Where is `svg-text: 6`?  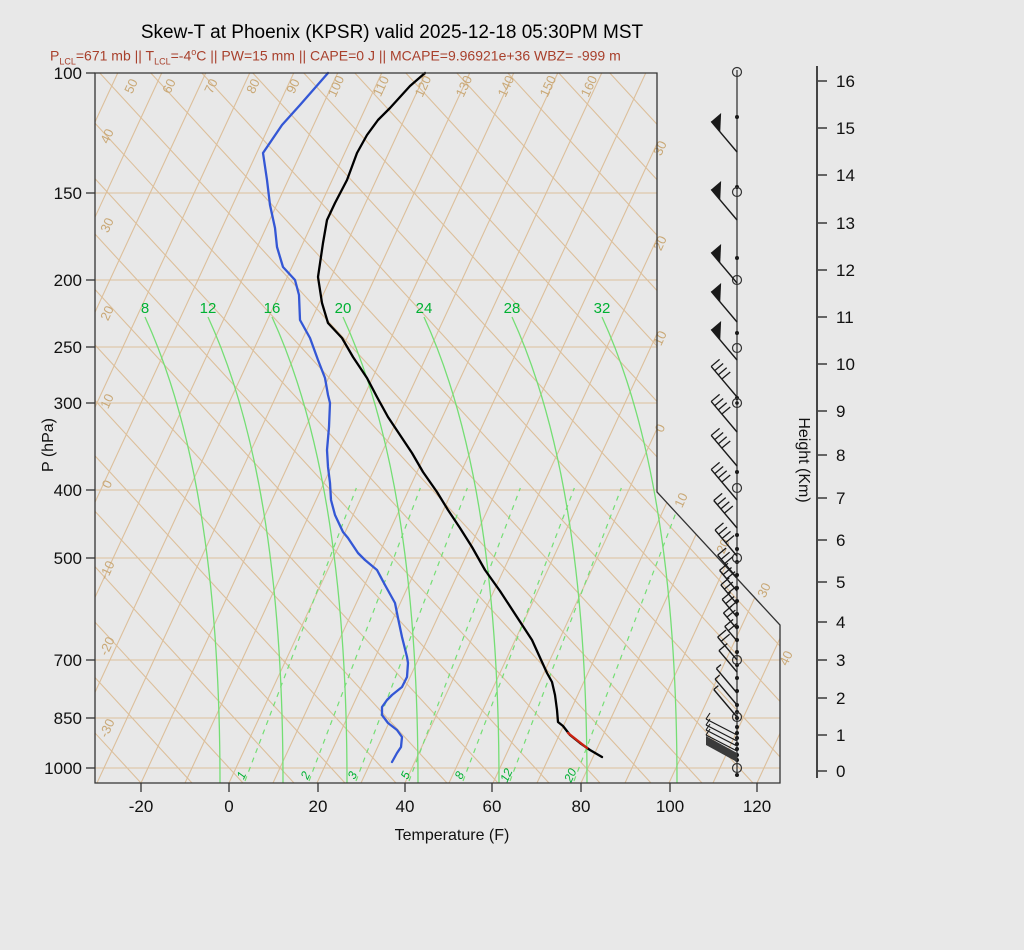
svg-text: 6 is located at coordinates (840, 540).